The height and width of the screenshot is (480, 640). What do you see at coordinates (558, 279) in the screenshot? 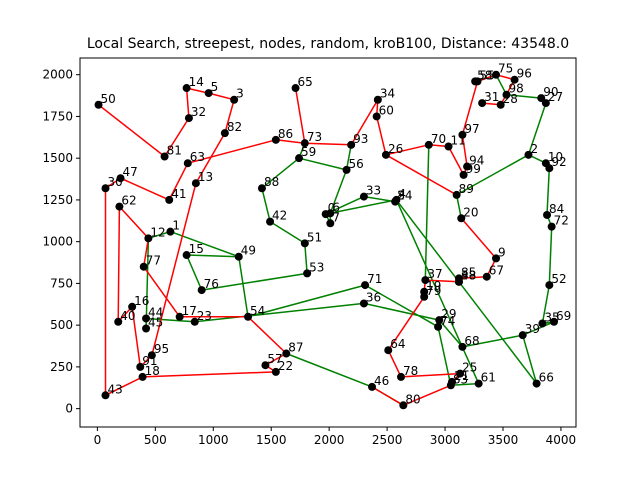
I see `node-label: 52` at bounding box center [558, 279].